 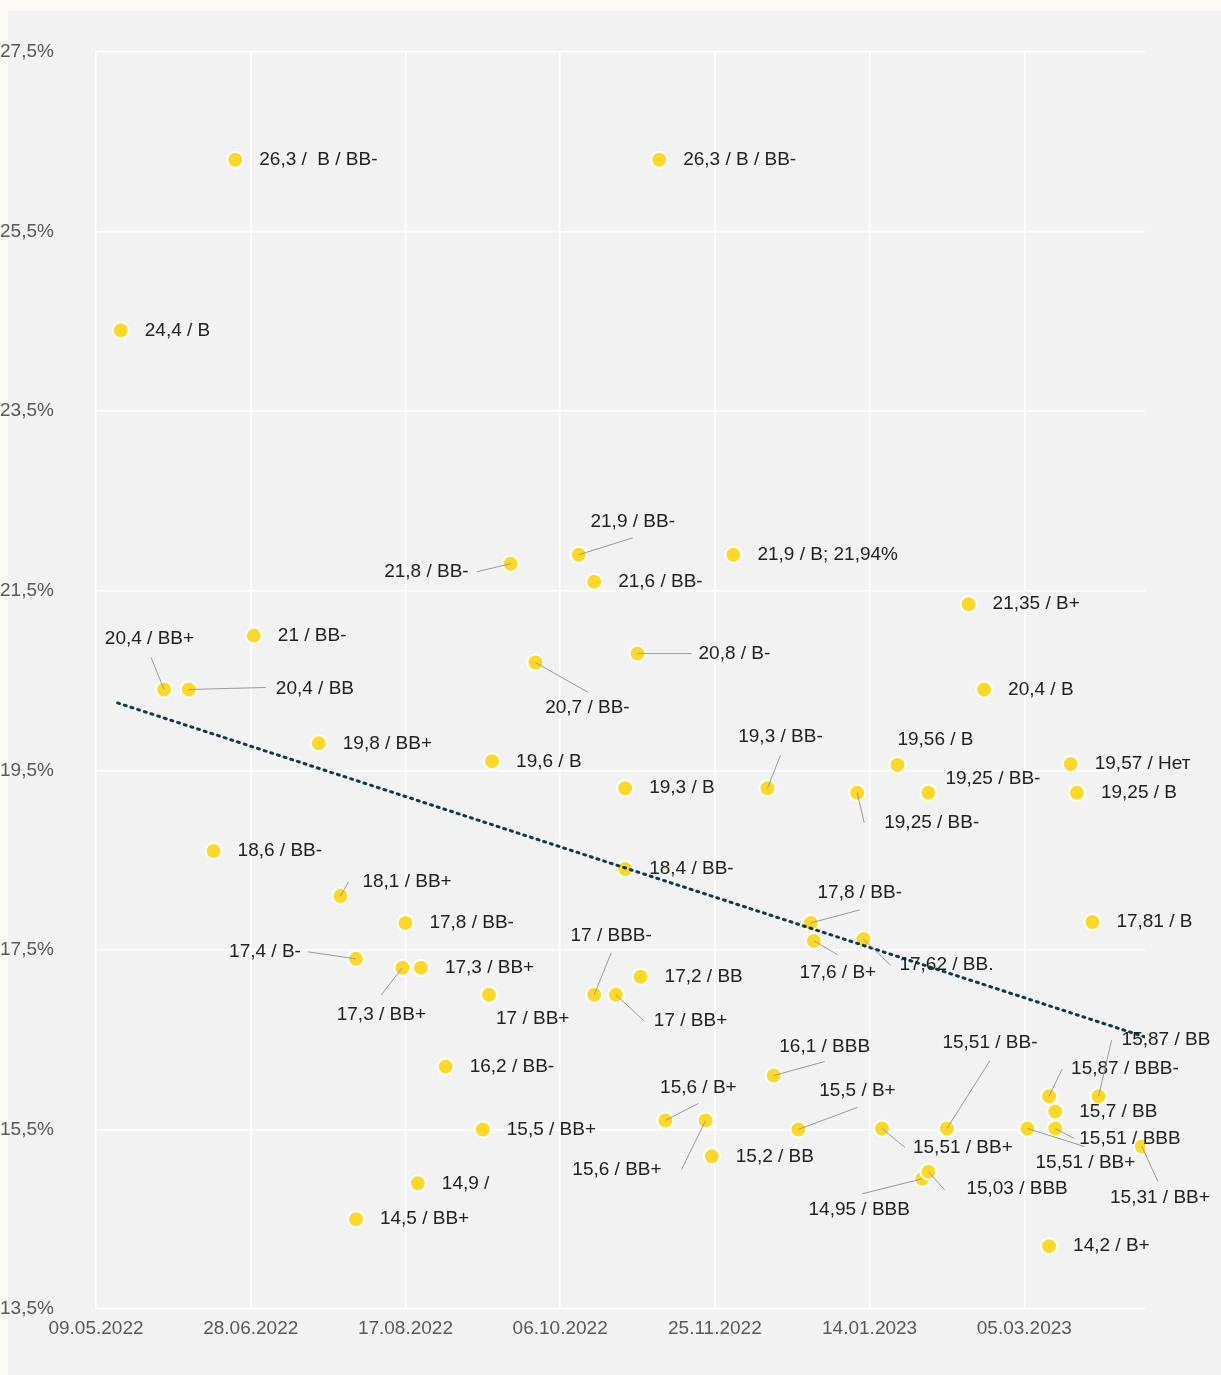 I want to click on annotation: 19,25 / B, so click(x=1138, y=791).